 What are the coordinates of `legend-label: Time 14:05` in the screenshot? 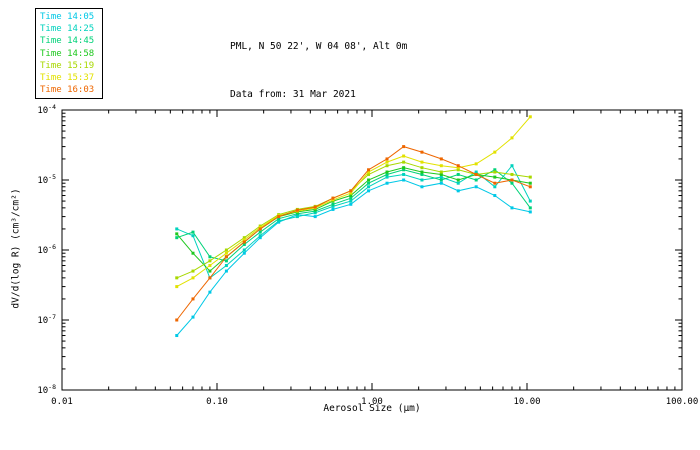 It's located at (67, 17).